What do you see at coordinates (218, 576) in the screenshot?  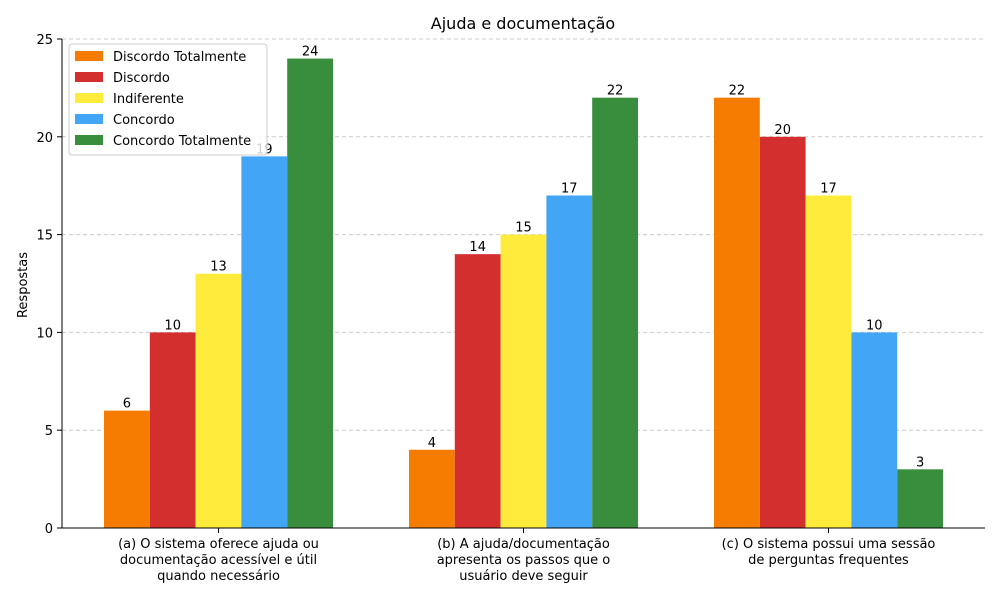 I see `x-tick-label: quando necessário` at bounding box center [218, 576].